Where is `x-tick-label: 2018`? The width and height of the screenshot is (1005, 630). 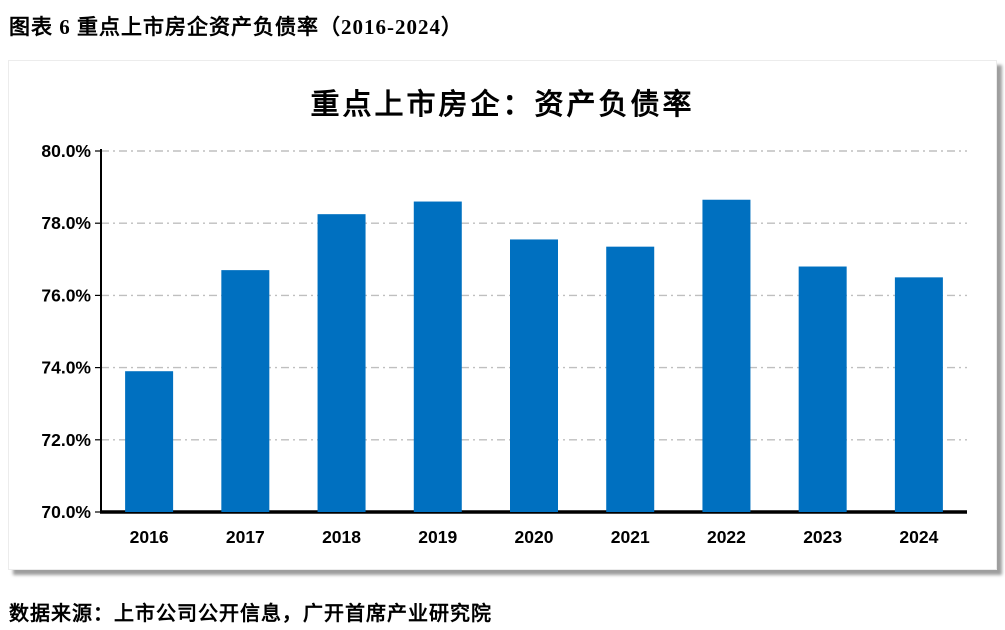
x-tick-label: 2018 is located at coordinates (341, 537).